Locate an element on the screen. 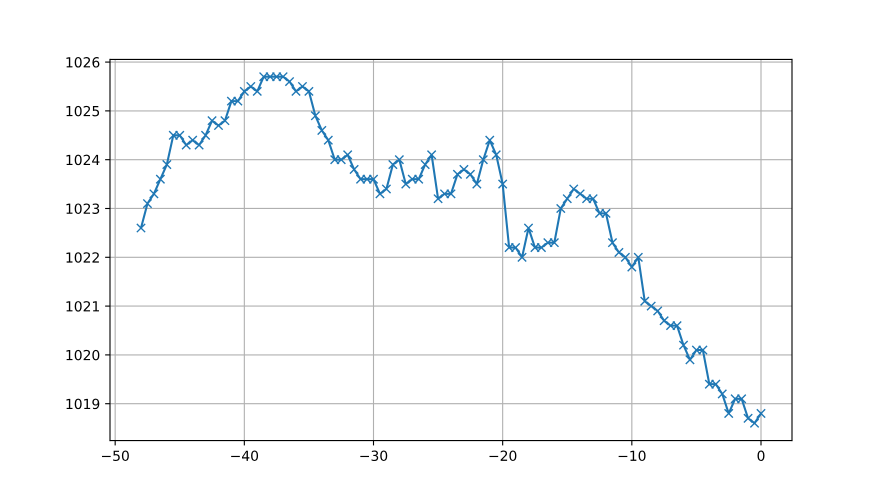 The height and width of the screenshot is (495, 880). y-tick-label: 1023 is located at coordinates (83, 208).